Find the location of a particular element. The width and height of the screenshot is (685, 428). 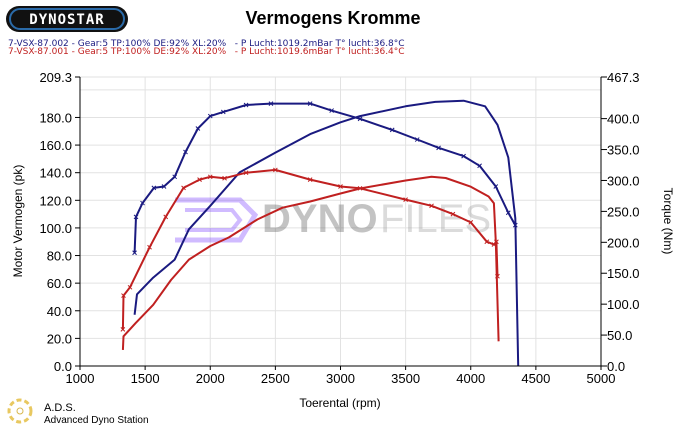

dynostar-logo: DYNOSTAR is located at coordinates (67, 19).